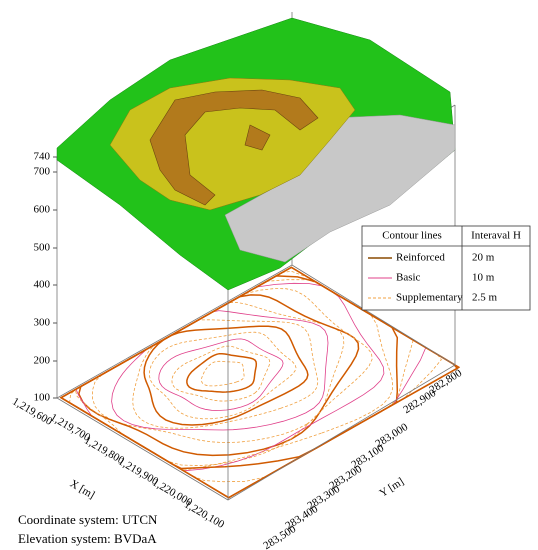  I want to click on legend-label: Reinforced, so click(420, 258).